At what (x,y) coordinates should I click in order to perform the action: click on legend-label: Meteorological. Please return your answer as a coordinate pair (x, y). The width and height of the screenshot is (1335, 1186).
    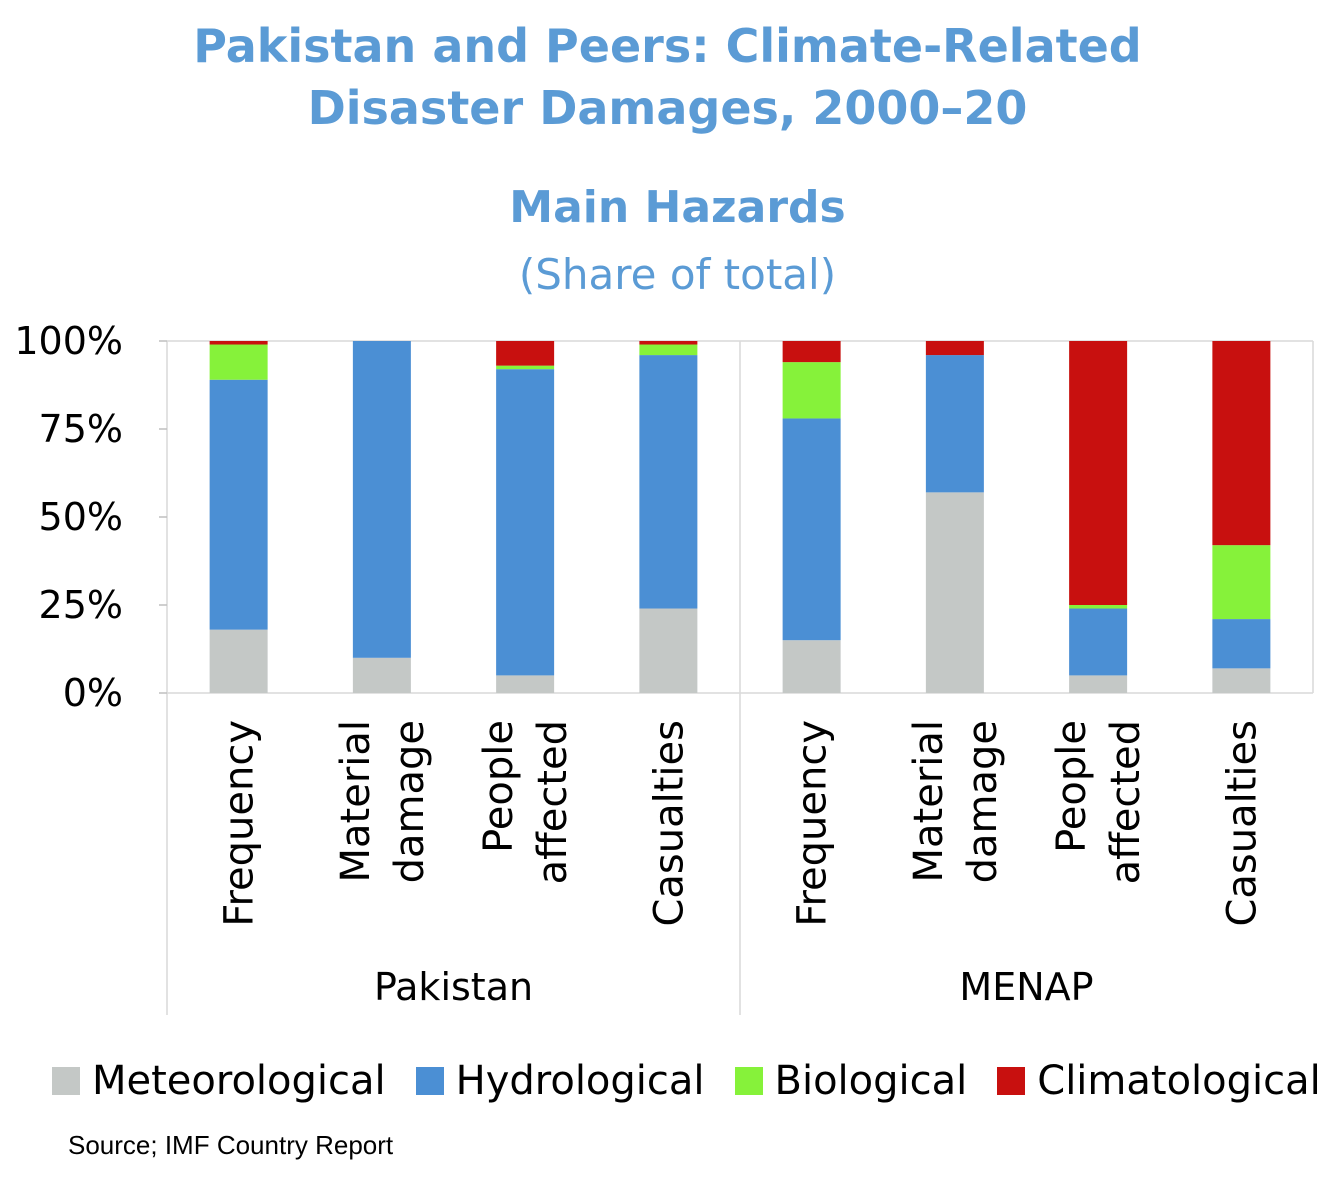
    Looking at the image, I should click on (239, 1081).